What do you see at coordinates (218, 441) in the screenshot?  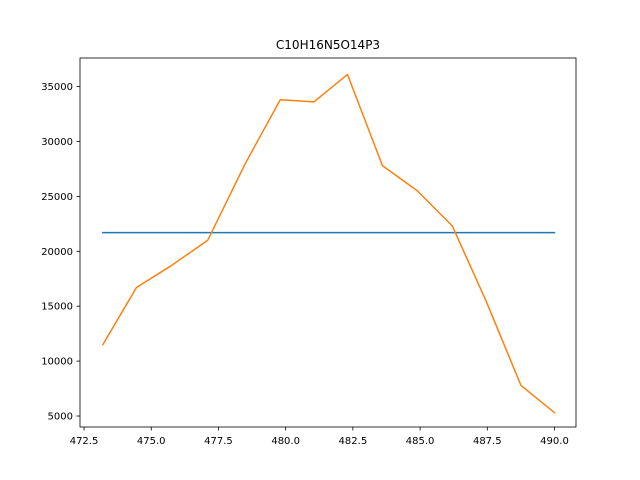 I see `x-tick-label: 477.5` at bounding box center [218, 441].